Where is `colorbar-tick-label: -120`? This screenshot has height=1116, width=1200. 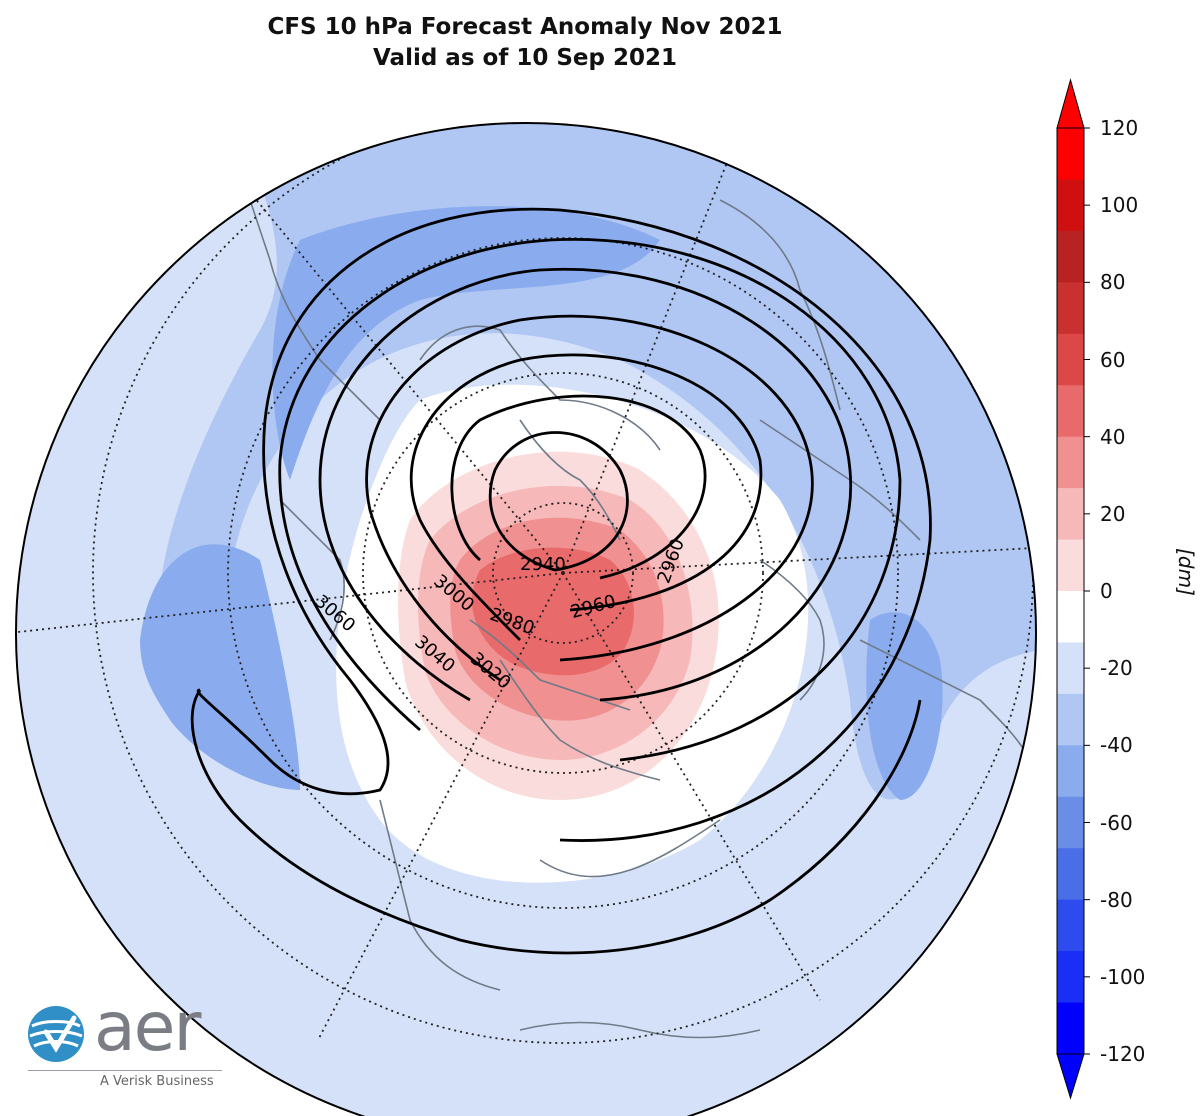
colorbar-tick-label: -120 is located at coordinates (1123, 1054).